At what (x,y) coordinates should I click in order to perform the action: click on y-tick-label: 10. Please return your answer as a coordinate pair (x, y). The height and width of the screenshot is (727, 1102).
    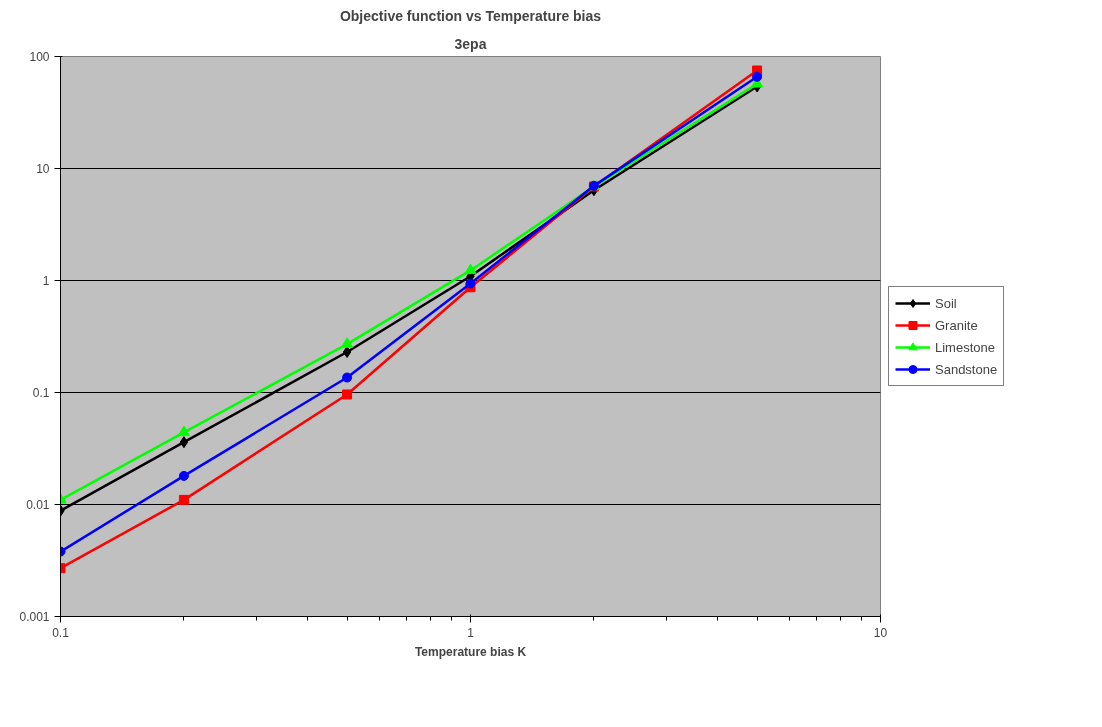
    Looking at the image, I should click on (43, 169).